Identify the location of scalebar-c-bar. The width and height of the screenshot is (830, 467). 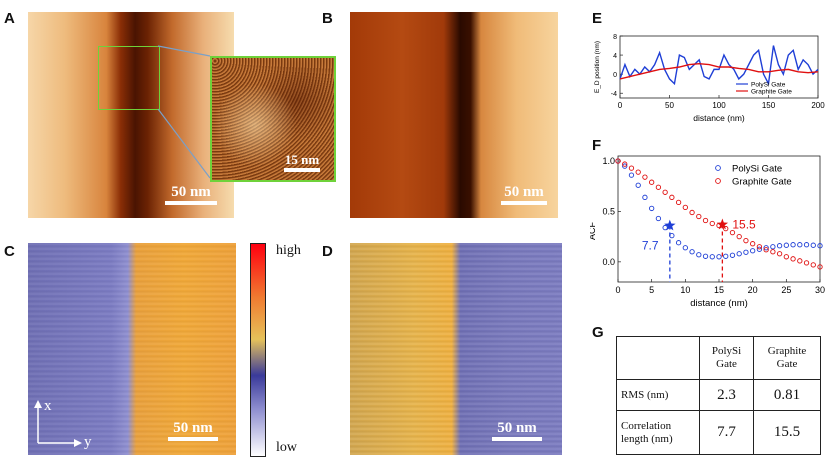
(193, 439).